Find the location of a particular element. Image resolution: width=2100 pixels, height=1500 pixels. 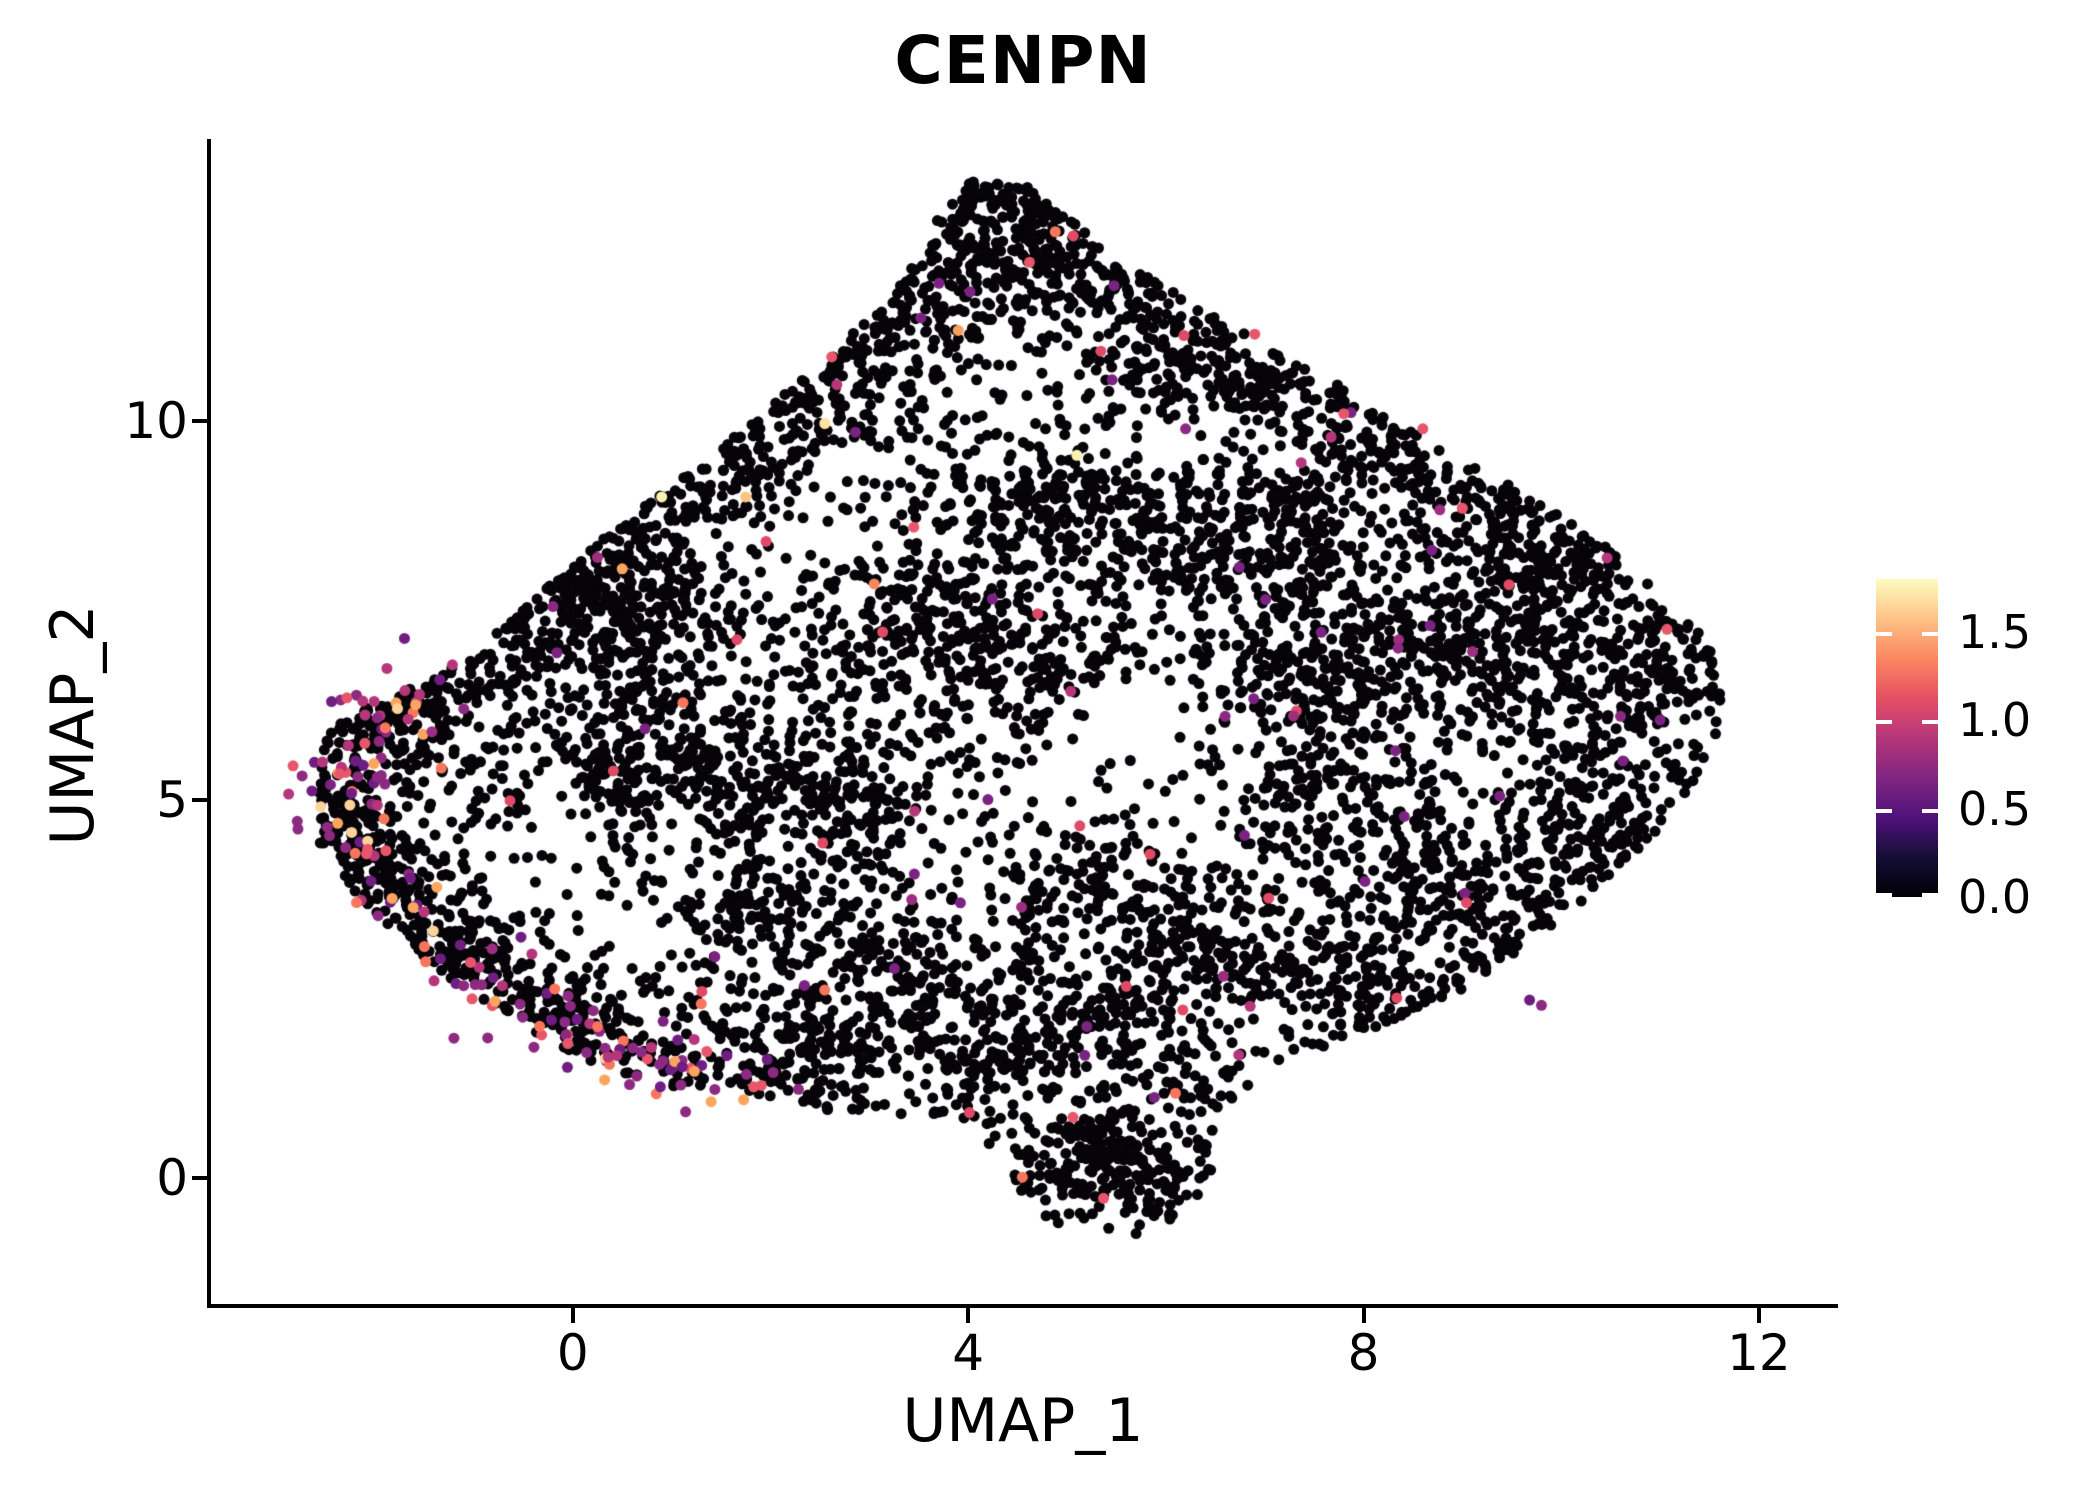

colorbar-tick-label: 0.0 is located at coordinates (1995, 897).